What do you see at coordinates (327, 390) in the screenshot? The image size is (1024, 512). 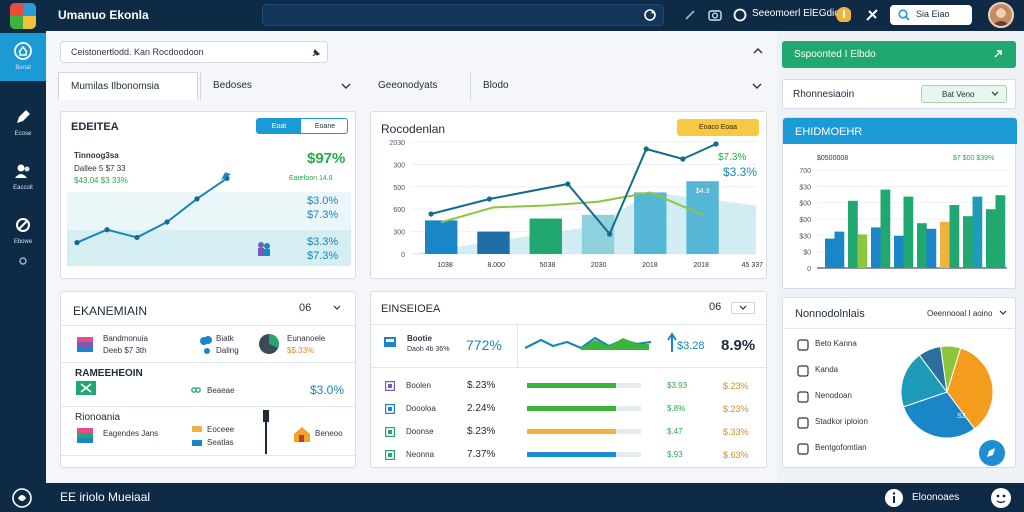 I see `row-value: $3.0%` at bounding box center [327, 390].